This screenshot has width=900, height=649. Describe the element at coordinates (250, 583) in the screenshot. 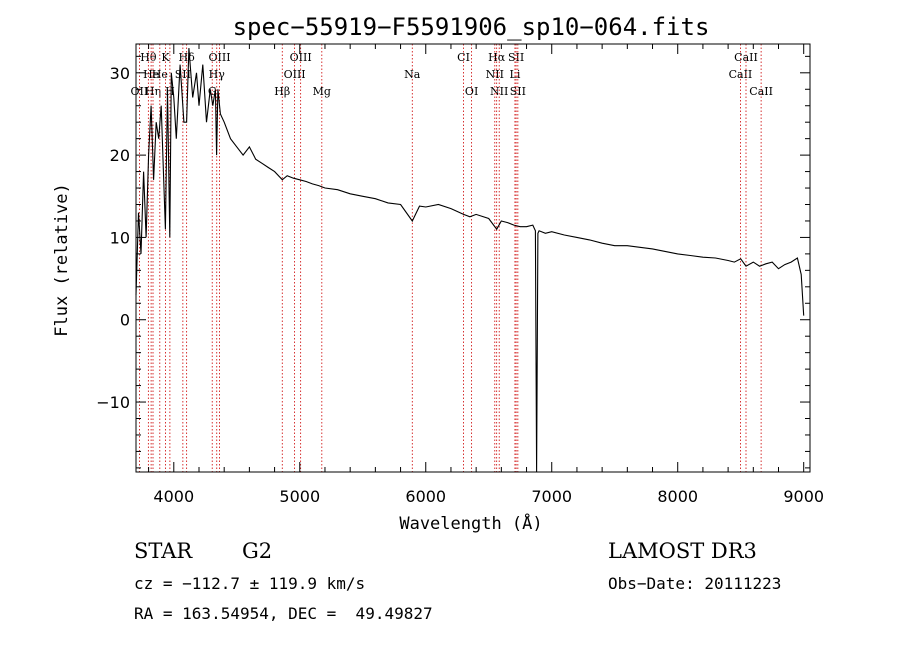

I see `redshift-velocity: cz = −112.7 ± 119.9 km/s` at that location.